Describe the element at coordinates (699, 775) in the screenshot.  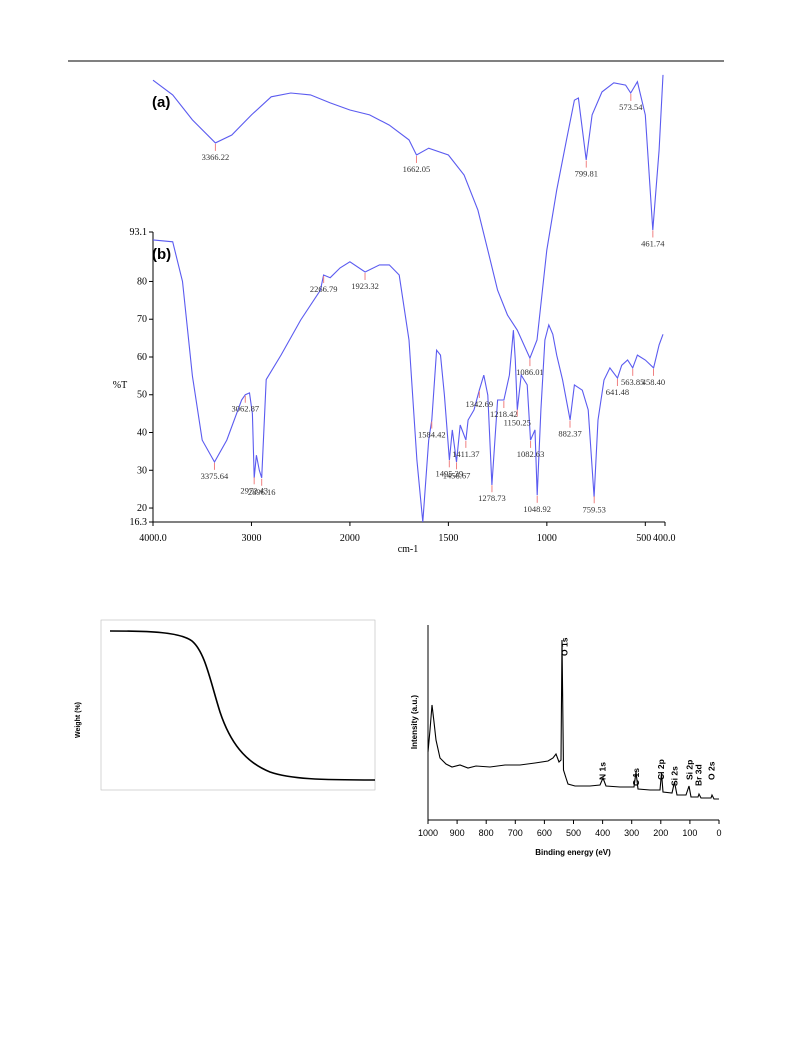
I see `peak-label: Br 3d` at that location.